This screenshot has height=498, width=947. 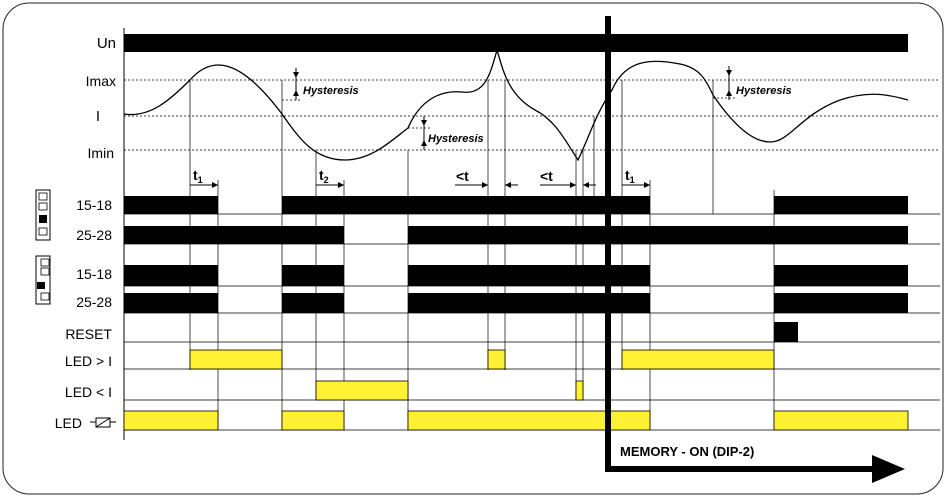 I want to click on lt-annotation-1: <t, so click(x=486, y=178).